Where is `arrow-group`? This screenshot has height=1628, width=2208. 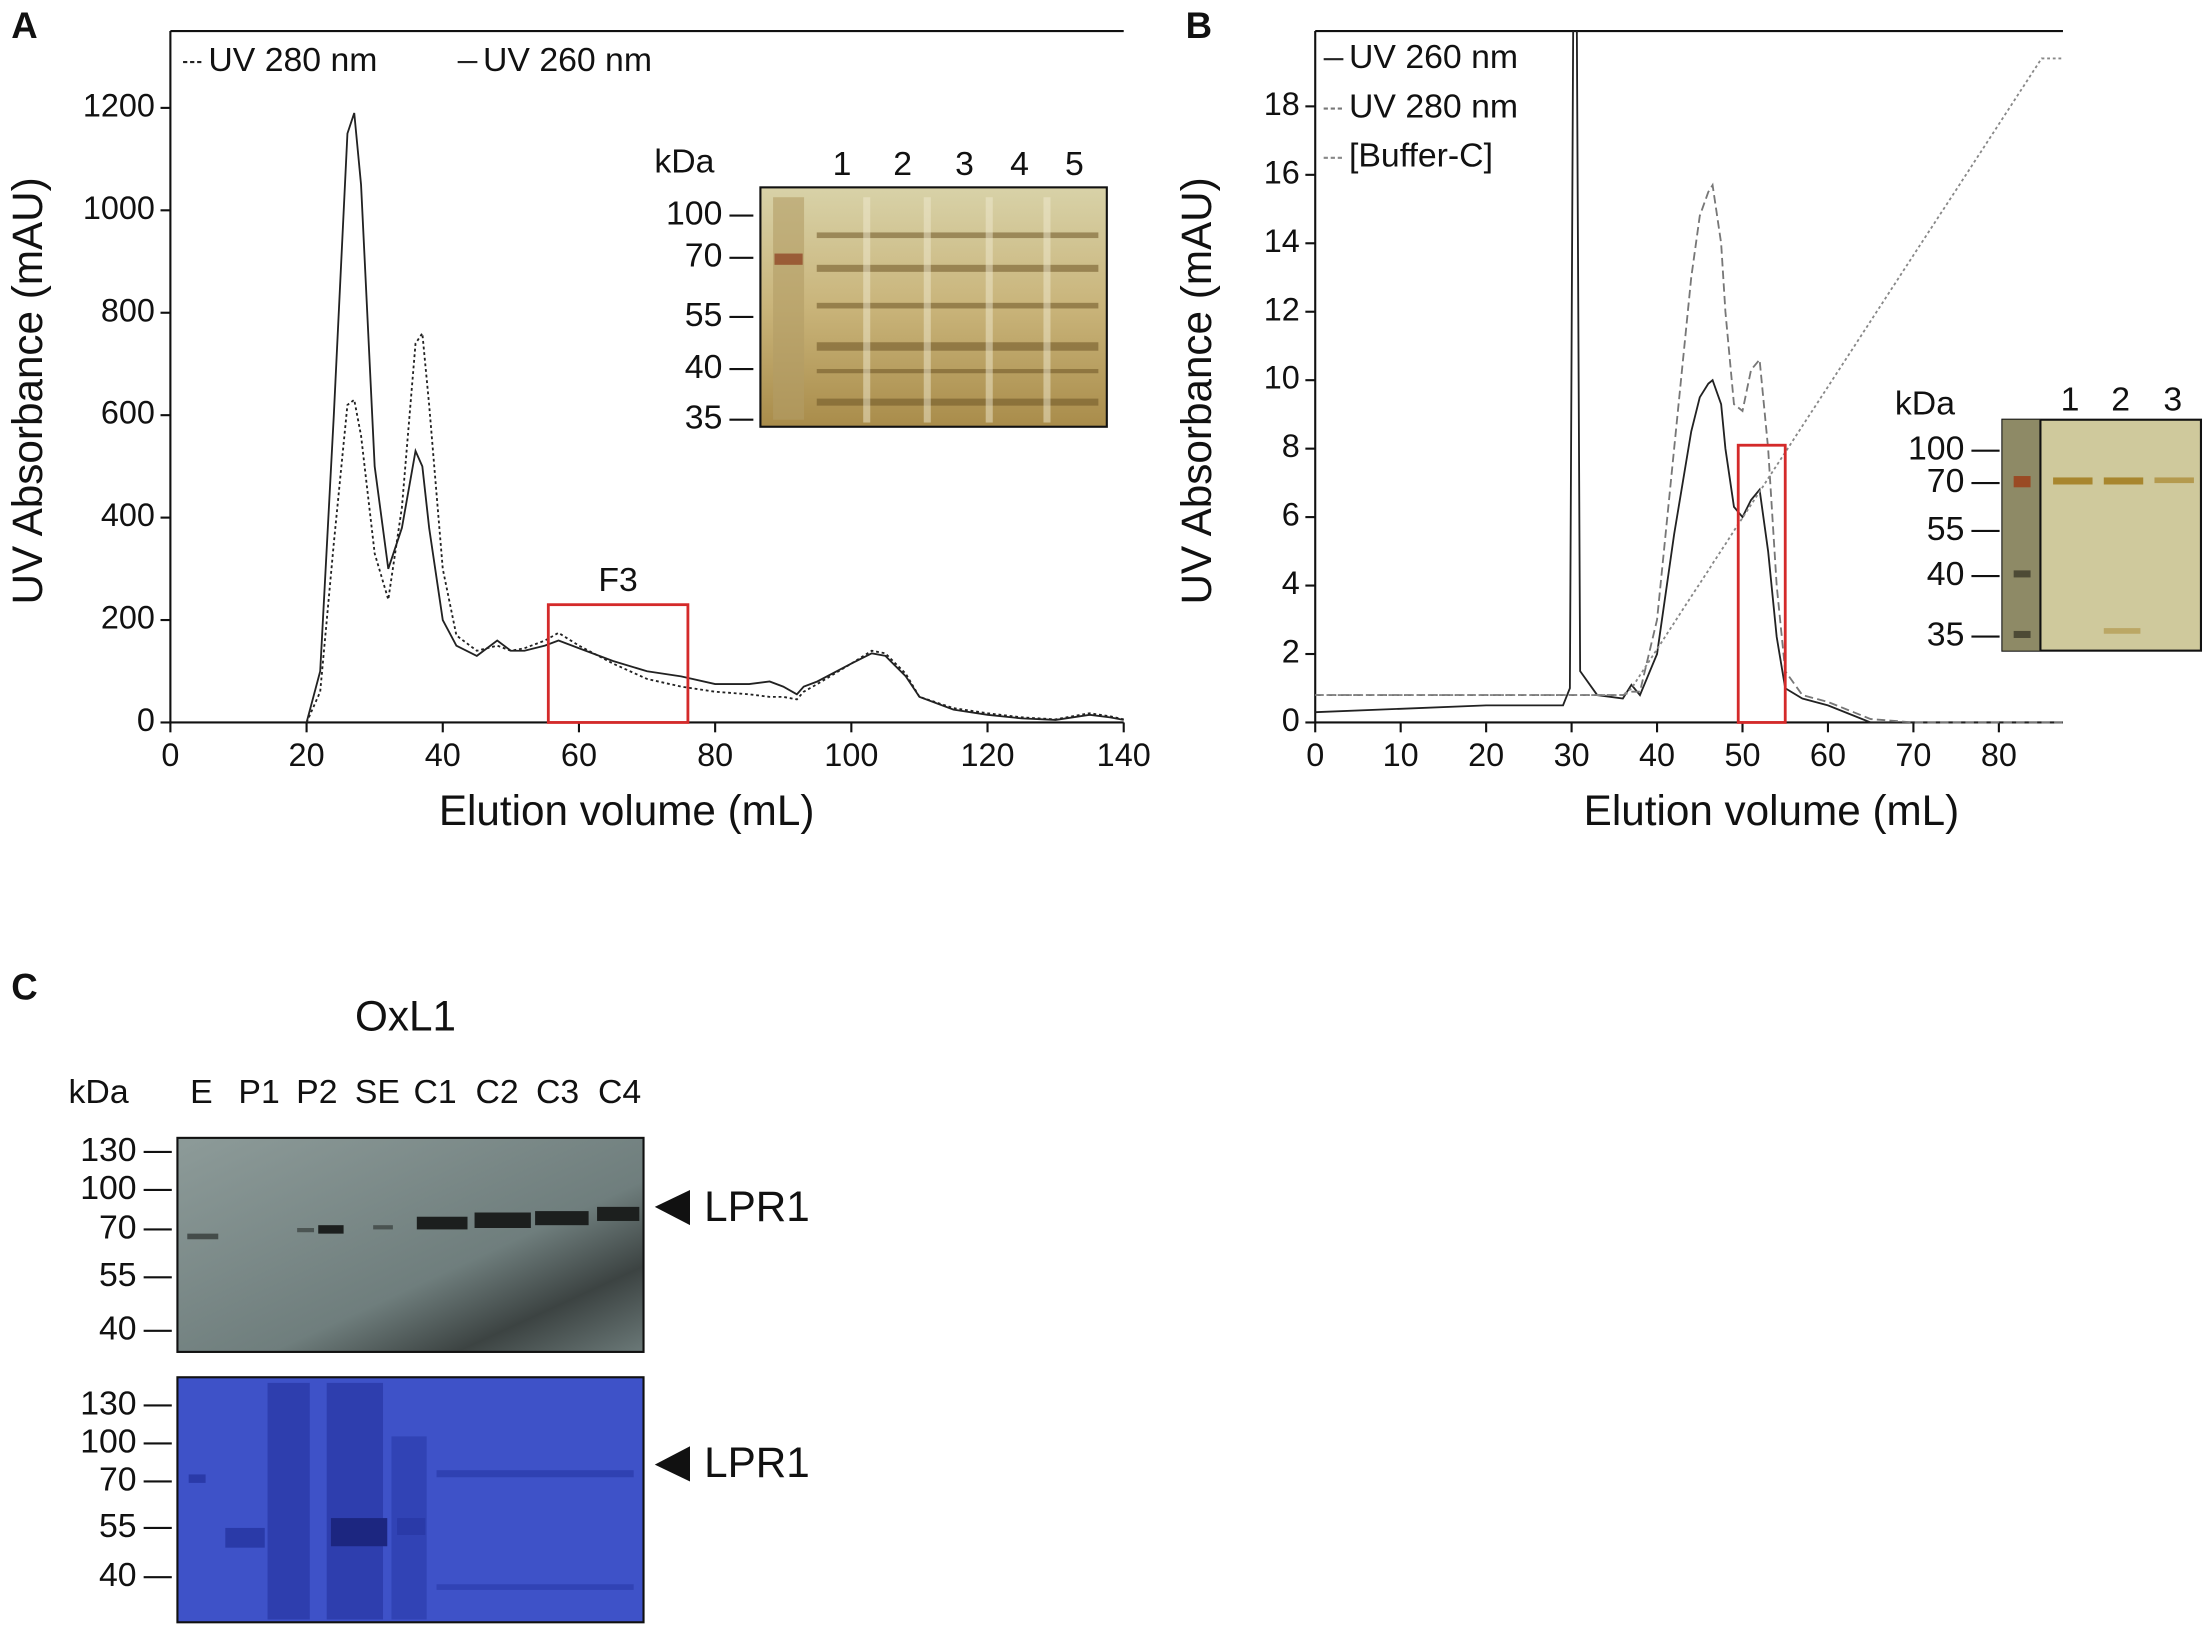 arrow-group is located at coordinates (672, 1335).